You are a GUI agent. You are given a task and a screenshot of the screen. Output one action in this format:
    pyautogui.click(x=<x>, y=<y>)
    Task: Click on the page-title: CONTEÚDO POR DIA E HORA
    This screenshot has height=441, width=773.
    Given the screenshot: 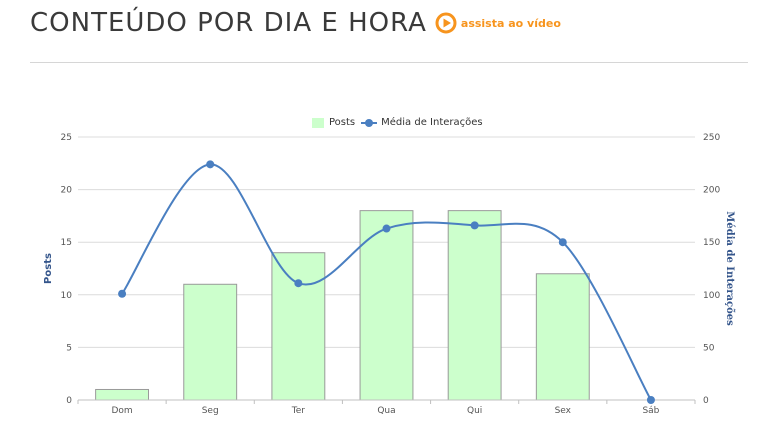 What is the action you would take?
    pyautogui.click(x=228, y=23)
    